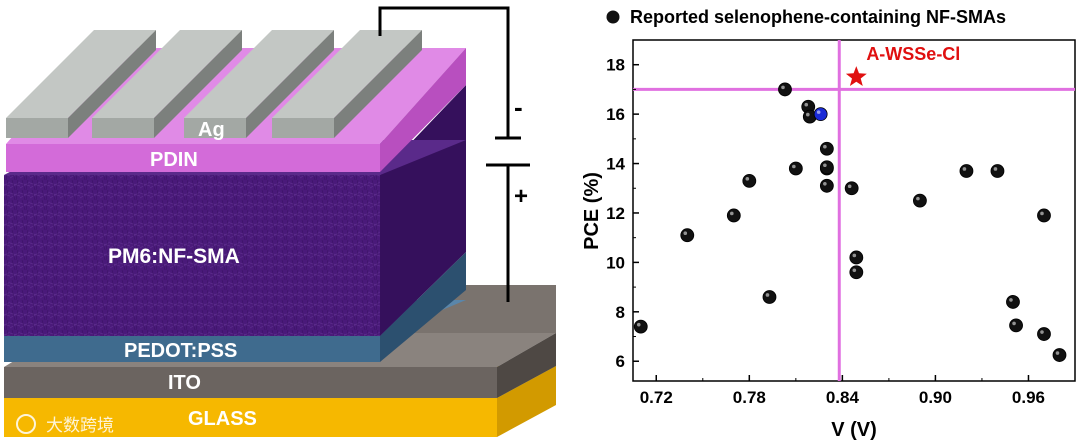  What do you see at coordinates (26, 424) in the screenshot?
I see `watermark-logo-icon` at bounding box center [26, 424].